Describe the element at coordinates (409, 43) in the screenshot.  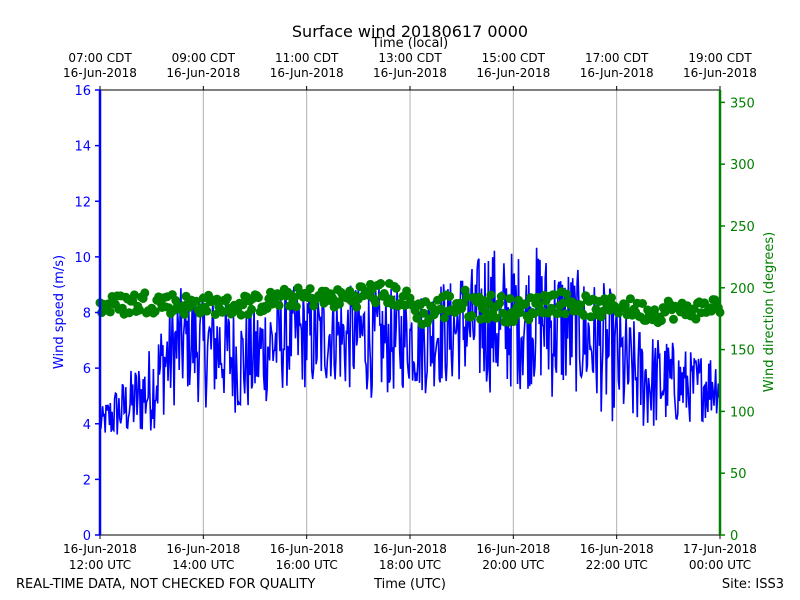
I see `top-axis-label: Time (local)` at that location.